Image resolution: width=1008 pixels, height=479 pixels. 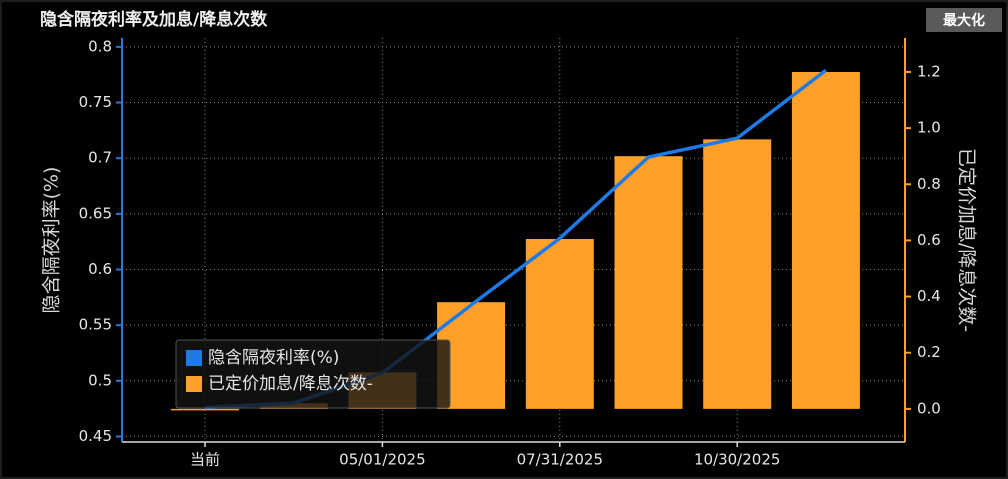 What do you see at coordinates (95, 102) in the screenshot?
I see `y-tick-label: 0.75` at bounding box center [95, 102].